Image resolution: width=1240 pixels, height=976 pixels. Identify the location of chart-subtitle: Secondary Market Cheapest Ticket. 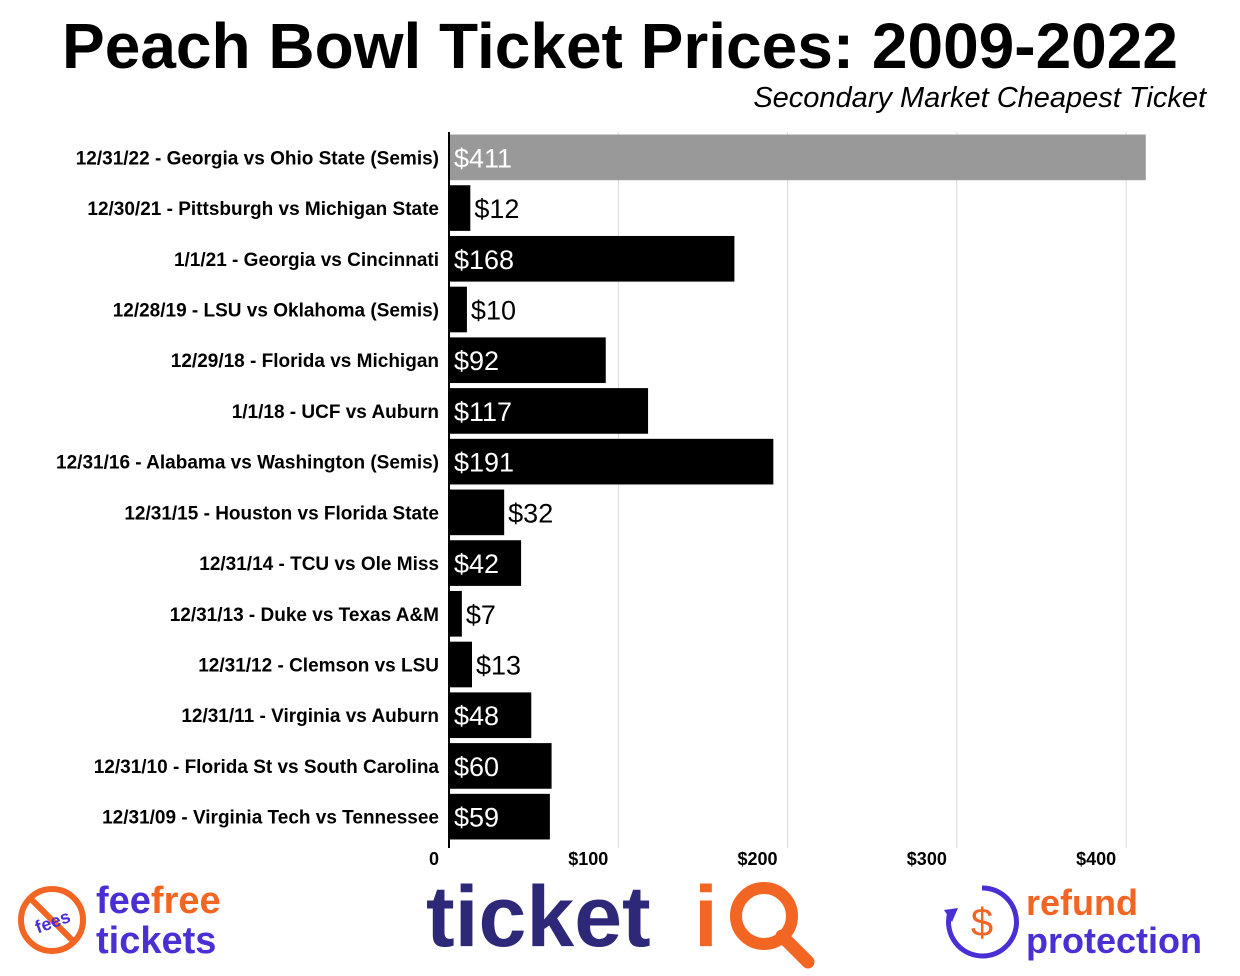
(979, 98).